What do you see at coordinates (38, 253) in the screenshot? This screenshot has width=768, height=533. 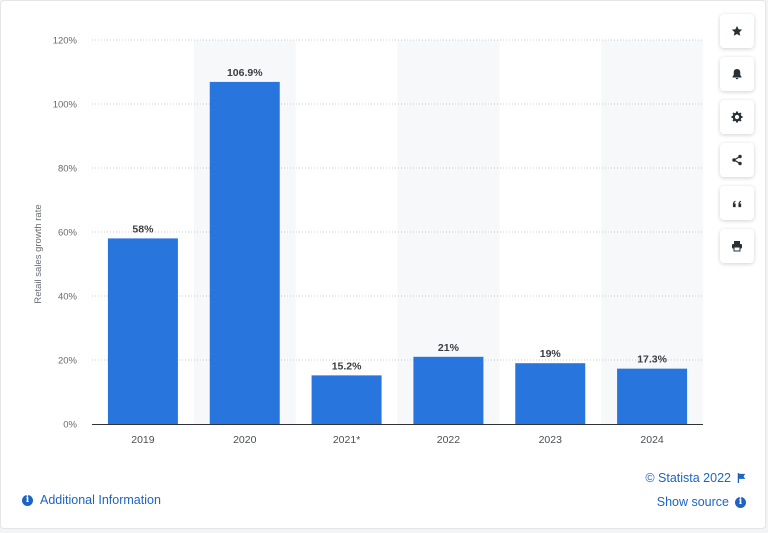 I see `y-axis-title: Retail sales growth rate` at bounding box center [38, 253].